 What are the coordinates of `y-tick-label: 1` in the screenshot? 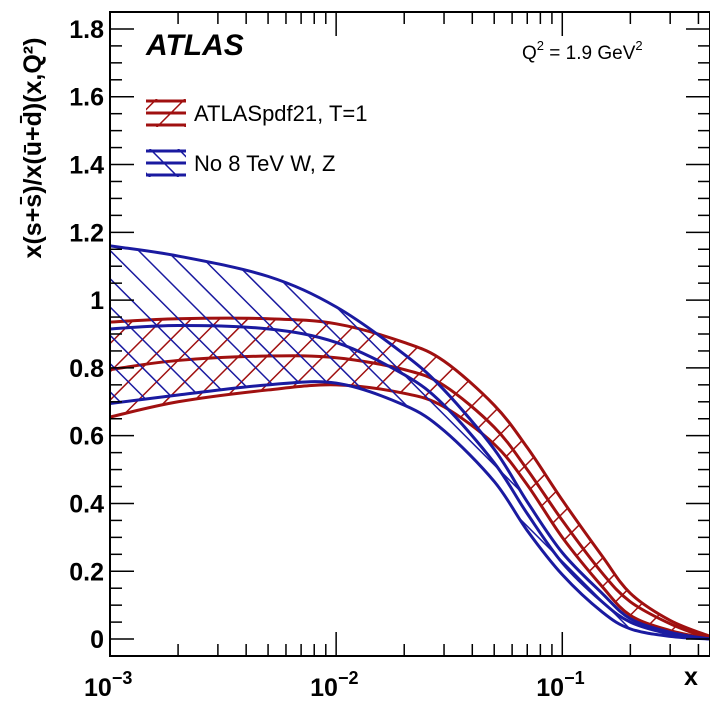 It's located at (97, 301).